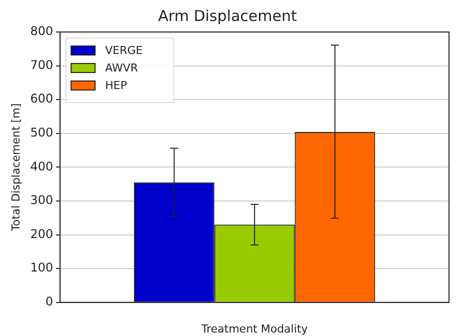  What do you see at coordinates (121, 67) in the screenshot?
I see `legend-label: AWVR` at bounding box center [121, 67].